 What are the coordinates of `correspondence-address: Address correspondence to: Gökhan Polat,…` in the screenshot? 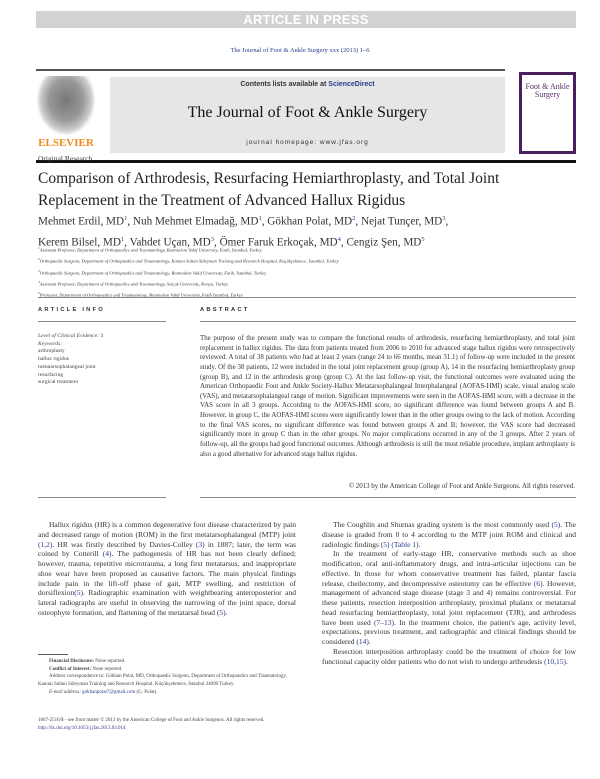 It's located at (162, 681).